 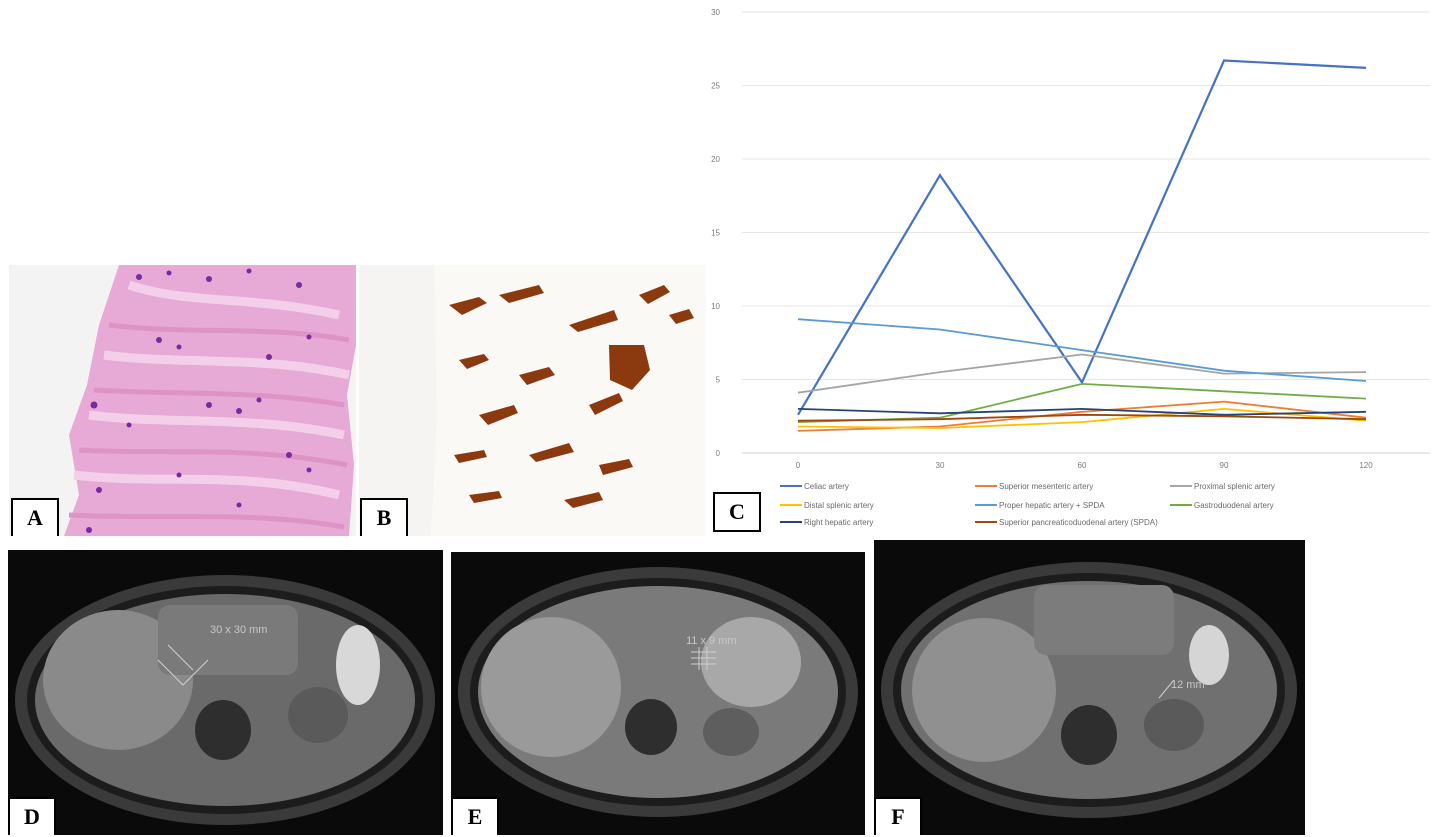 I want to click on panel-label-a: A, so click(x=35, y=517).